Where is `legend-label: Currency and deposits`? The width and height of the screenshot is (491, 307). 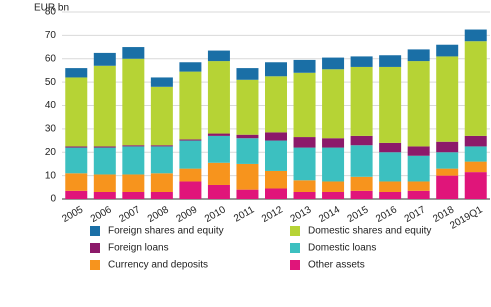 legend-label: Currency and deposits is located at coordinates (158, 265).